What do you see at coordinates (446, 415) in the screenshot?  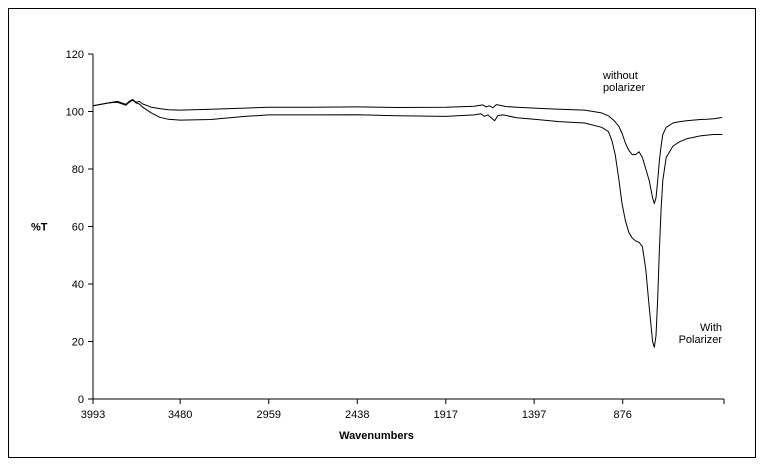 I see `x-tick-label: 1917` at bounding box center [446, 415].